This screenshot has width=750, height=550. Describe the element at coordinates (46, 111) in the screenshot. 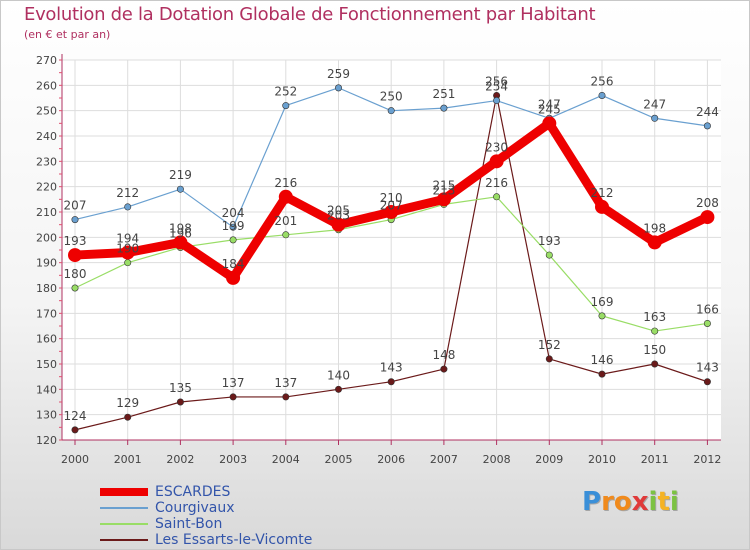

I see `y-tick-label: 250` at that location.